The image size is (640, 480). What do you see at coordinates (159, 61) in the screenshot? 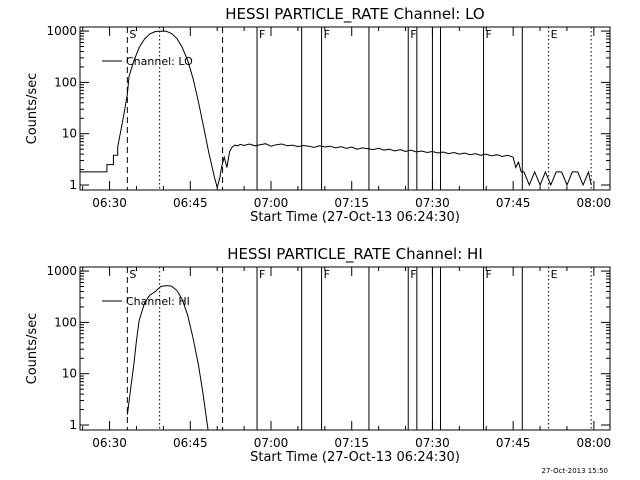
I see `legend-label: Channel: LO` at bounding box center [159, 61].